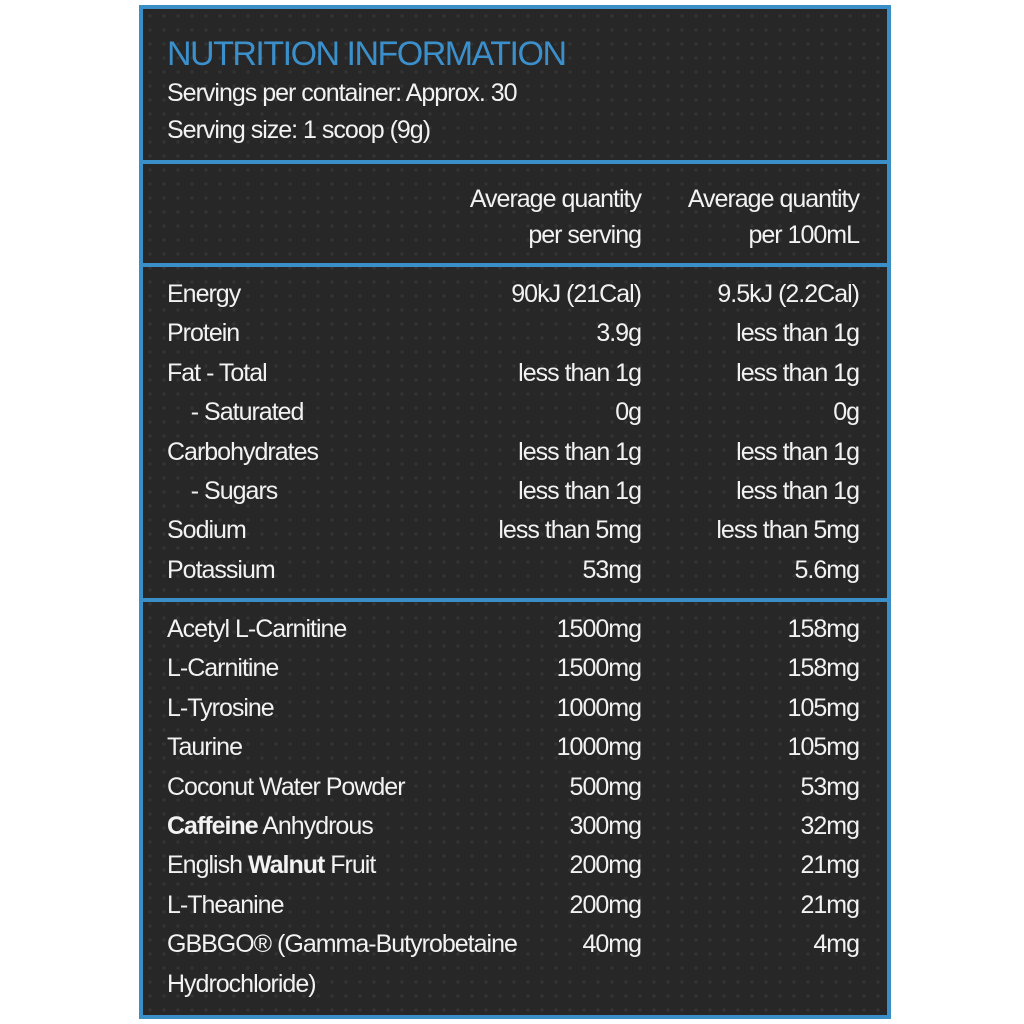  I want to click on ingredient-row: GBBGO® (Gamma-Butyrobetaine 40mg 4mg, so click(513, 949).